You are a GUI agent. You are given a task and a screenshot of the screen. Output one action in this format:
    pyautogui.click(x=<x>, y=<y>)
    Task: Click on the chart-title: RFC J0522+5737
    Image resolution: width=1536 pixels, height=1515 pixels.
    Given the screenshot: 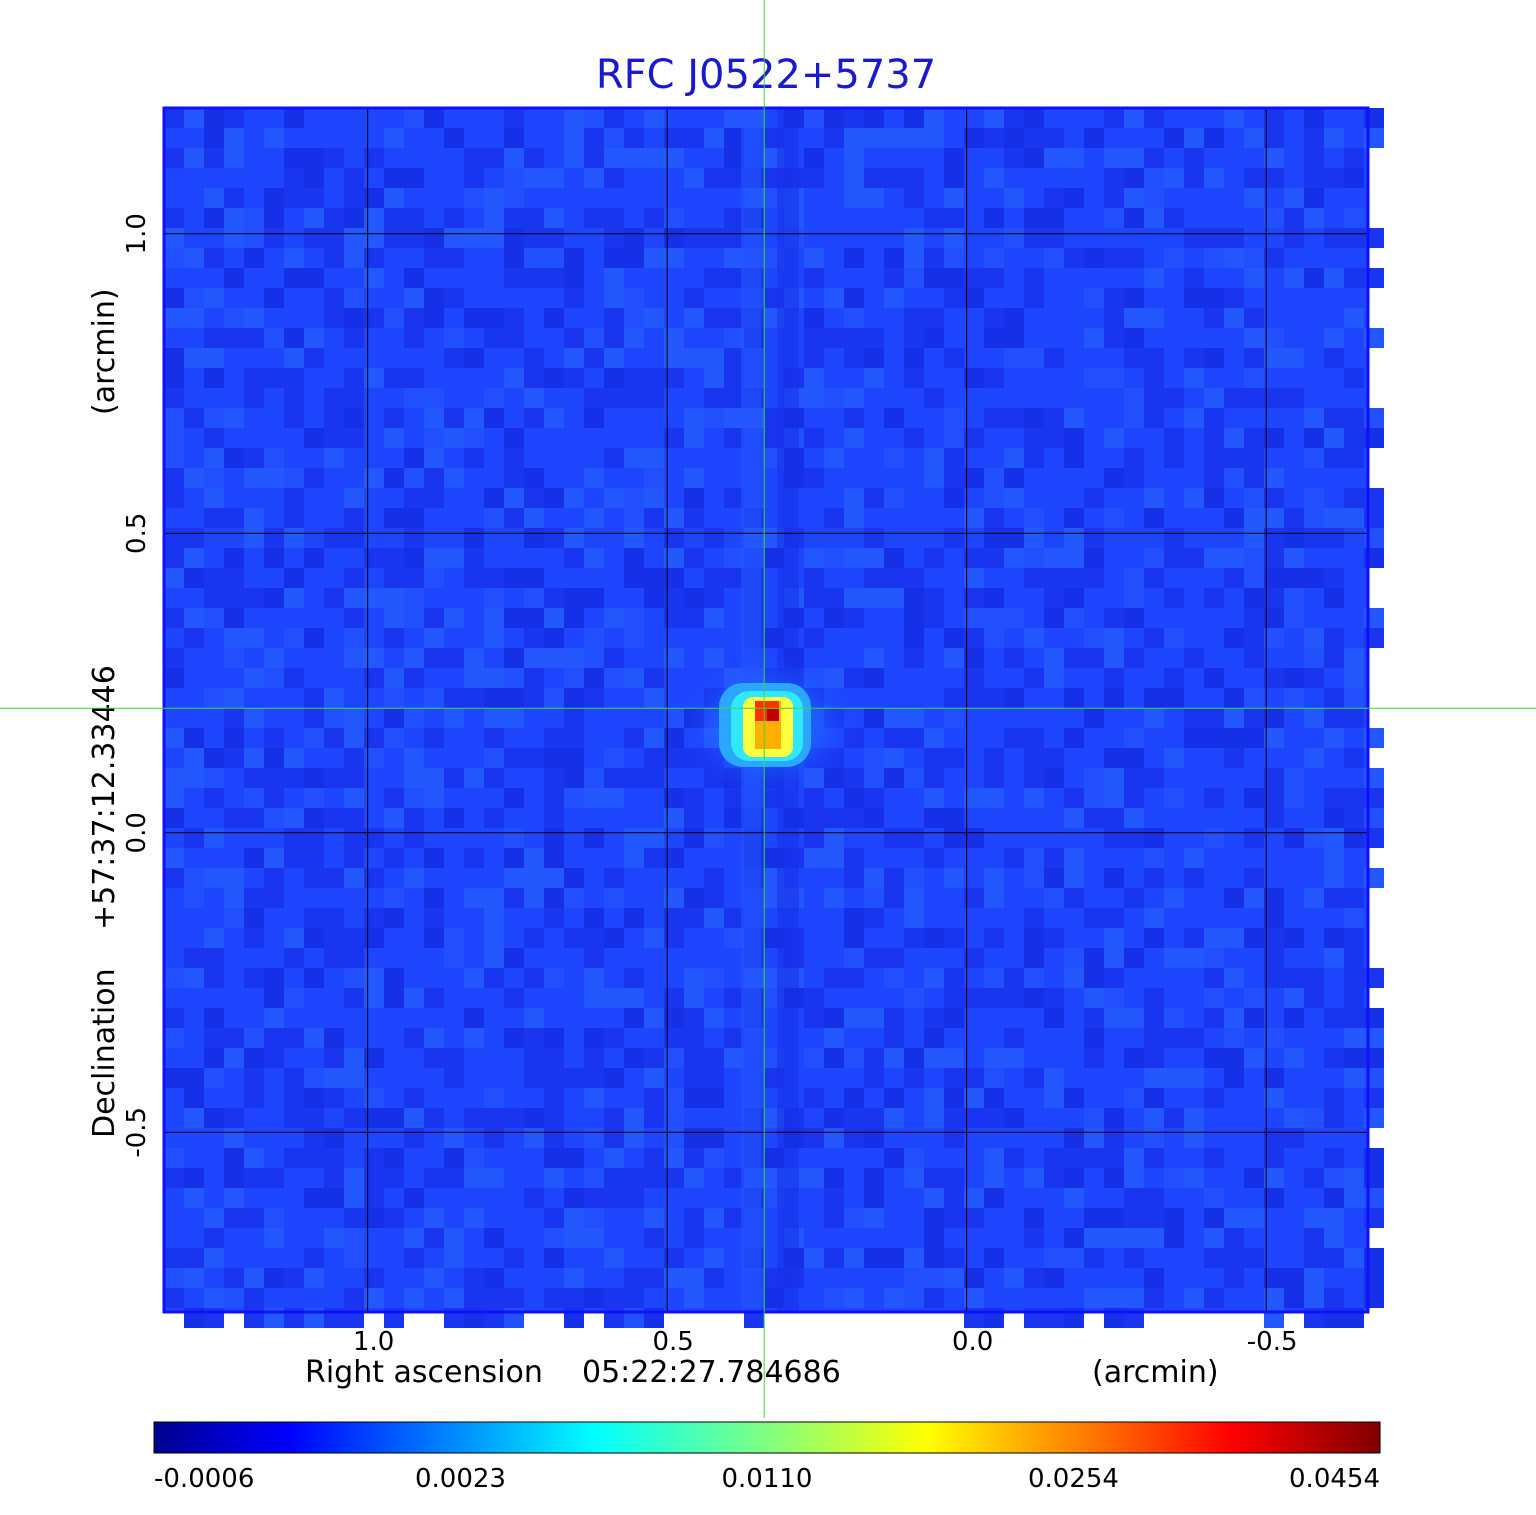 What is the action you would take?
    pyautogui.click(x=766, y=75)
    